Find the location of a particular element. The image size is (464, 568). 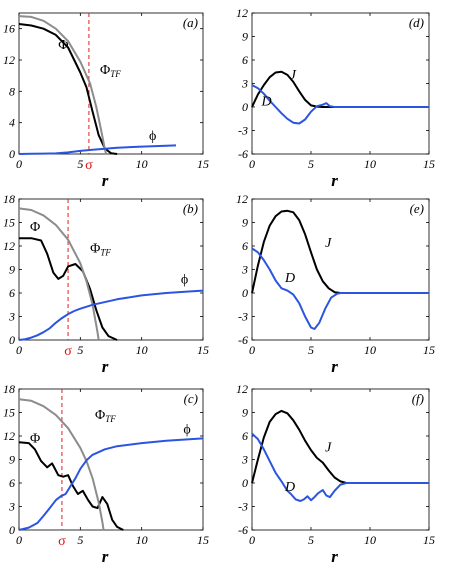

y-tick-label: 4 is located at coordinates (12, 123).